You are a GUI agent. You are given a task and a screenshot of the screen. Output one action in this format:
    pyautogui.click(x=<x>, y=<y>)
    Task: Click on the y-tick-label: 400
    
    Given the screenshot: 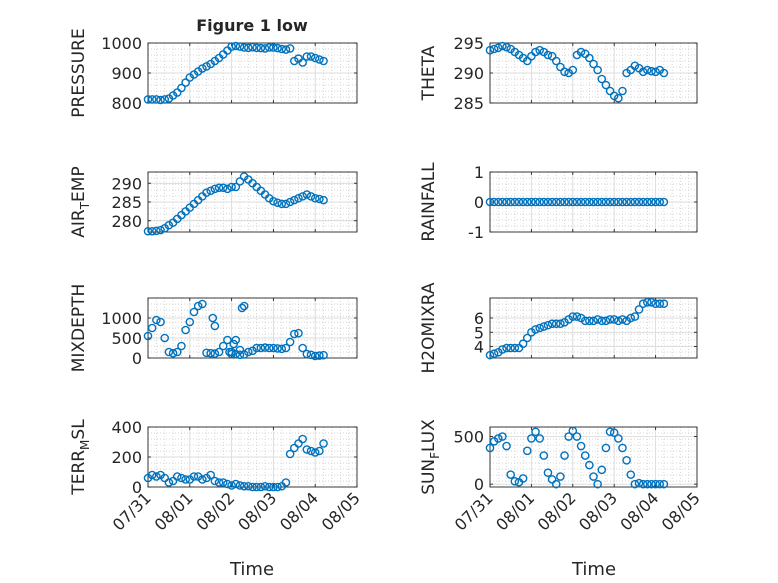 What is the action you would take?
    pyautogui.click(x=126, y=427)
    